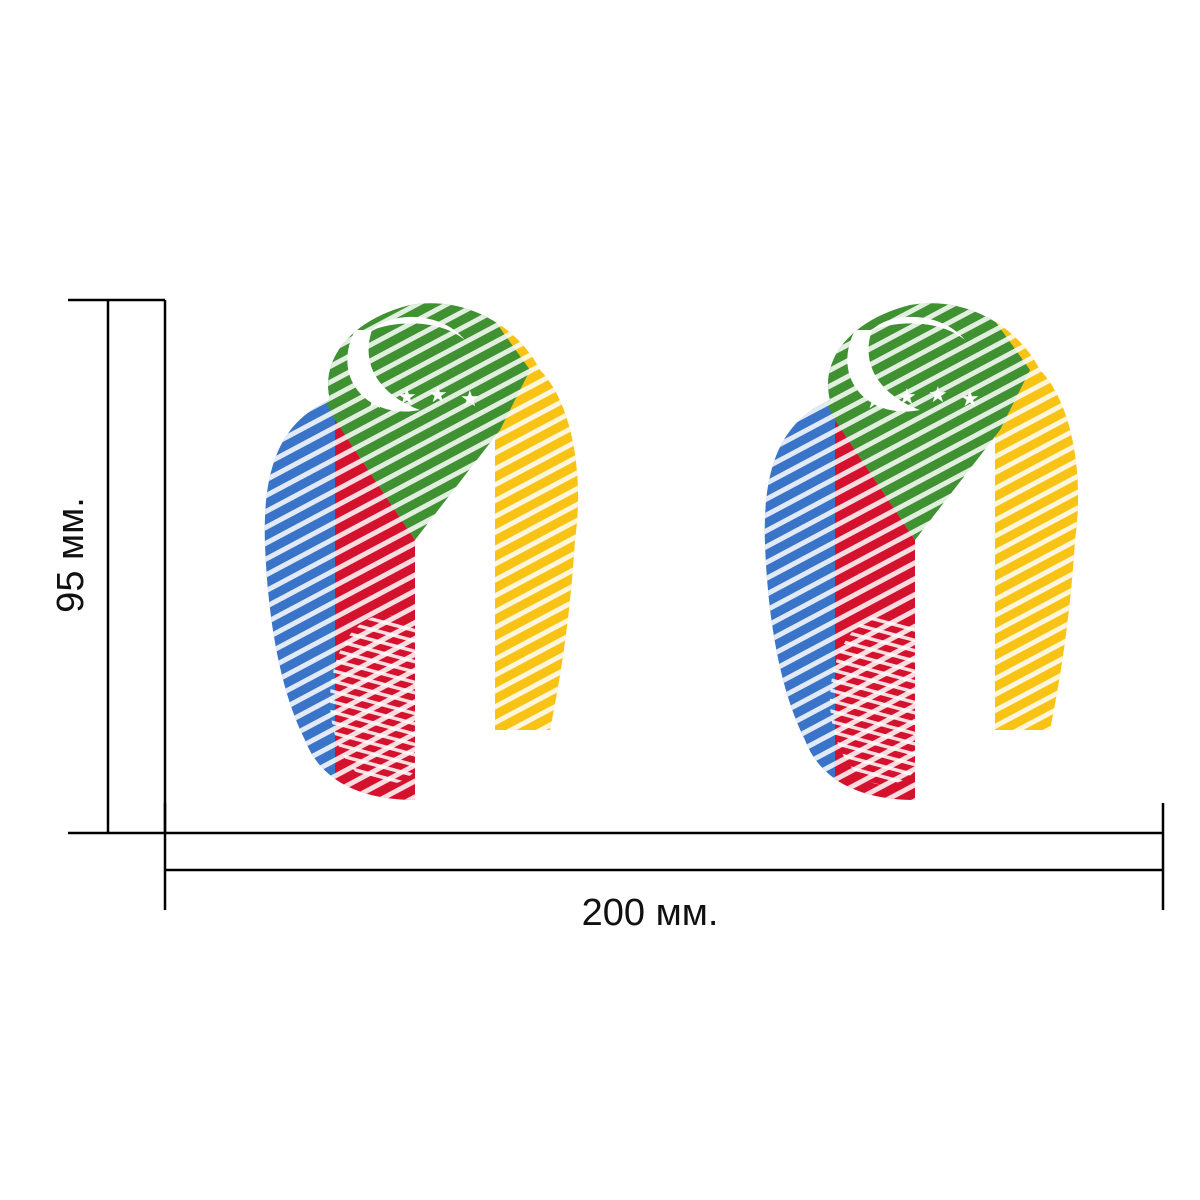 The height and width of the screenshot is (1200, 1200). I want to click on height-label: 95 мм., so click(71, 555).